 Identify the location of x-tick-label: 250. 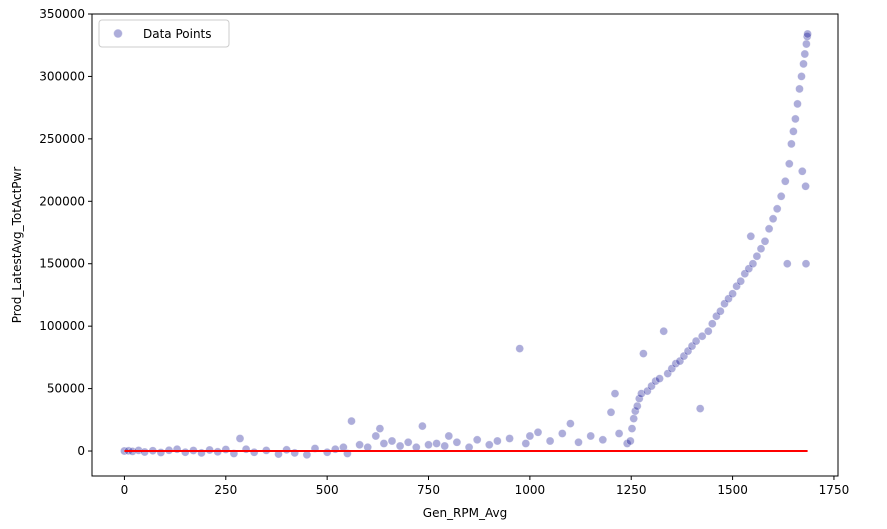
(225, 490).